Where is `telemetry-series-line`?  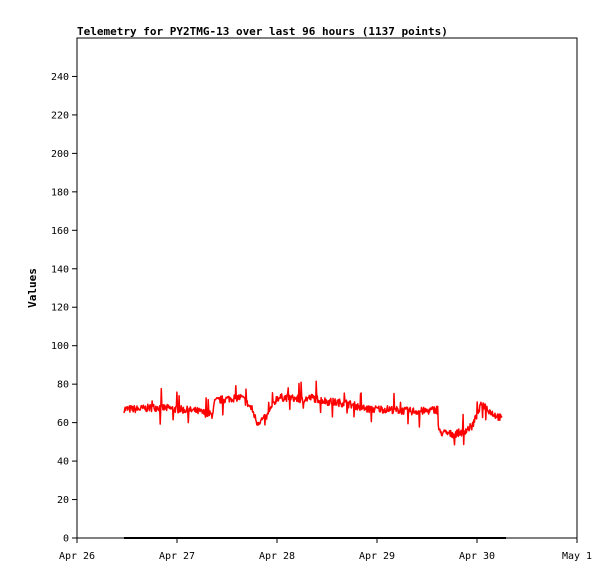 telemetry-series-line is located at coordinates (313, 413).